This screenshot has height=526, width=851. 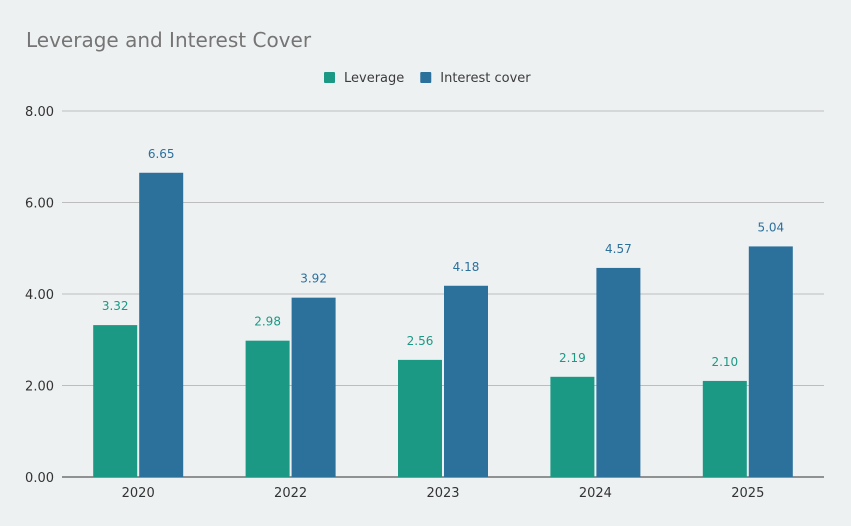 I want to click on y-tick-label: 4.00, so click(x=39, y=295).